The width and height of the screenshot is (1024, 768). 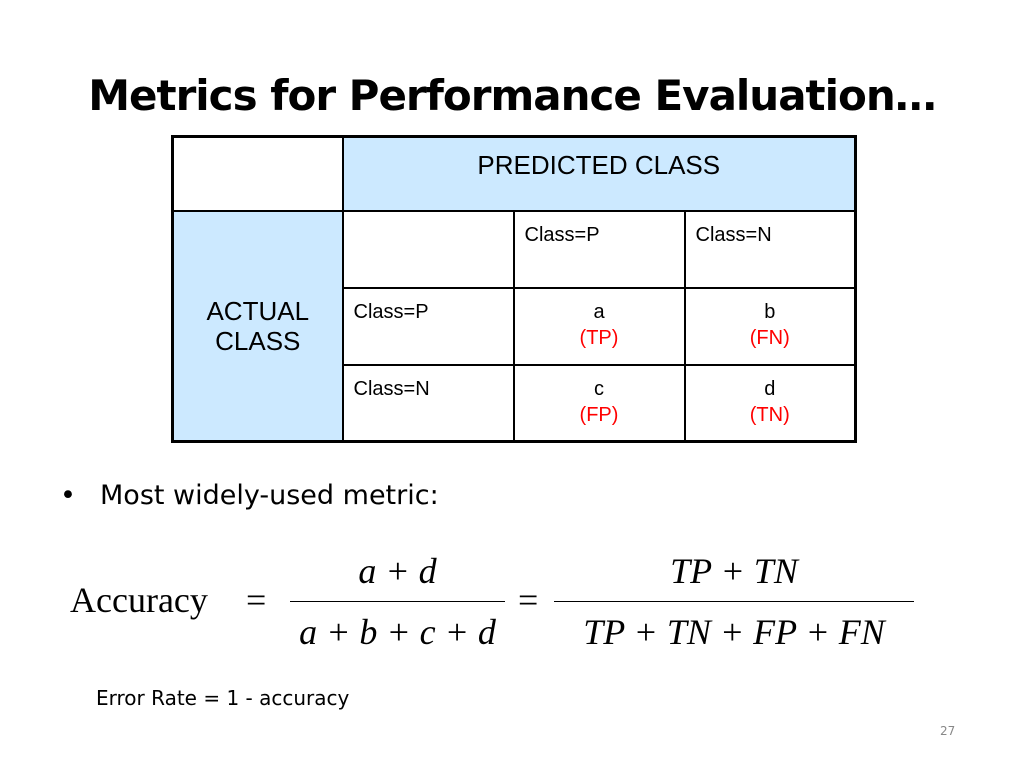 I want to click on cell-letter: b, so click(x=770, y=311).